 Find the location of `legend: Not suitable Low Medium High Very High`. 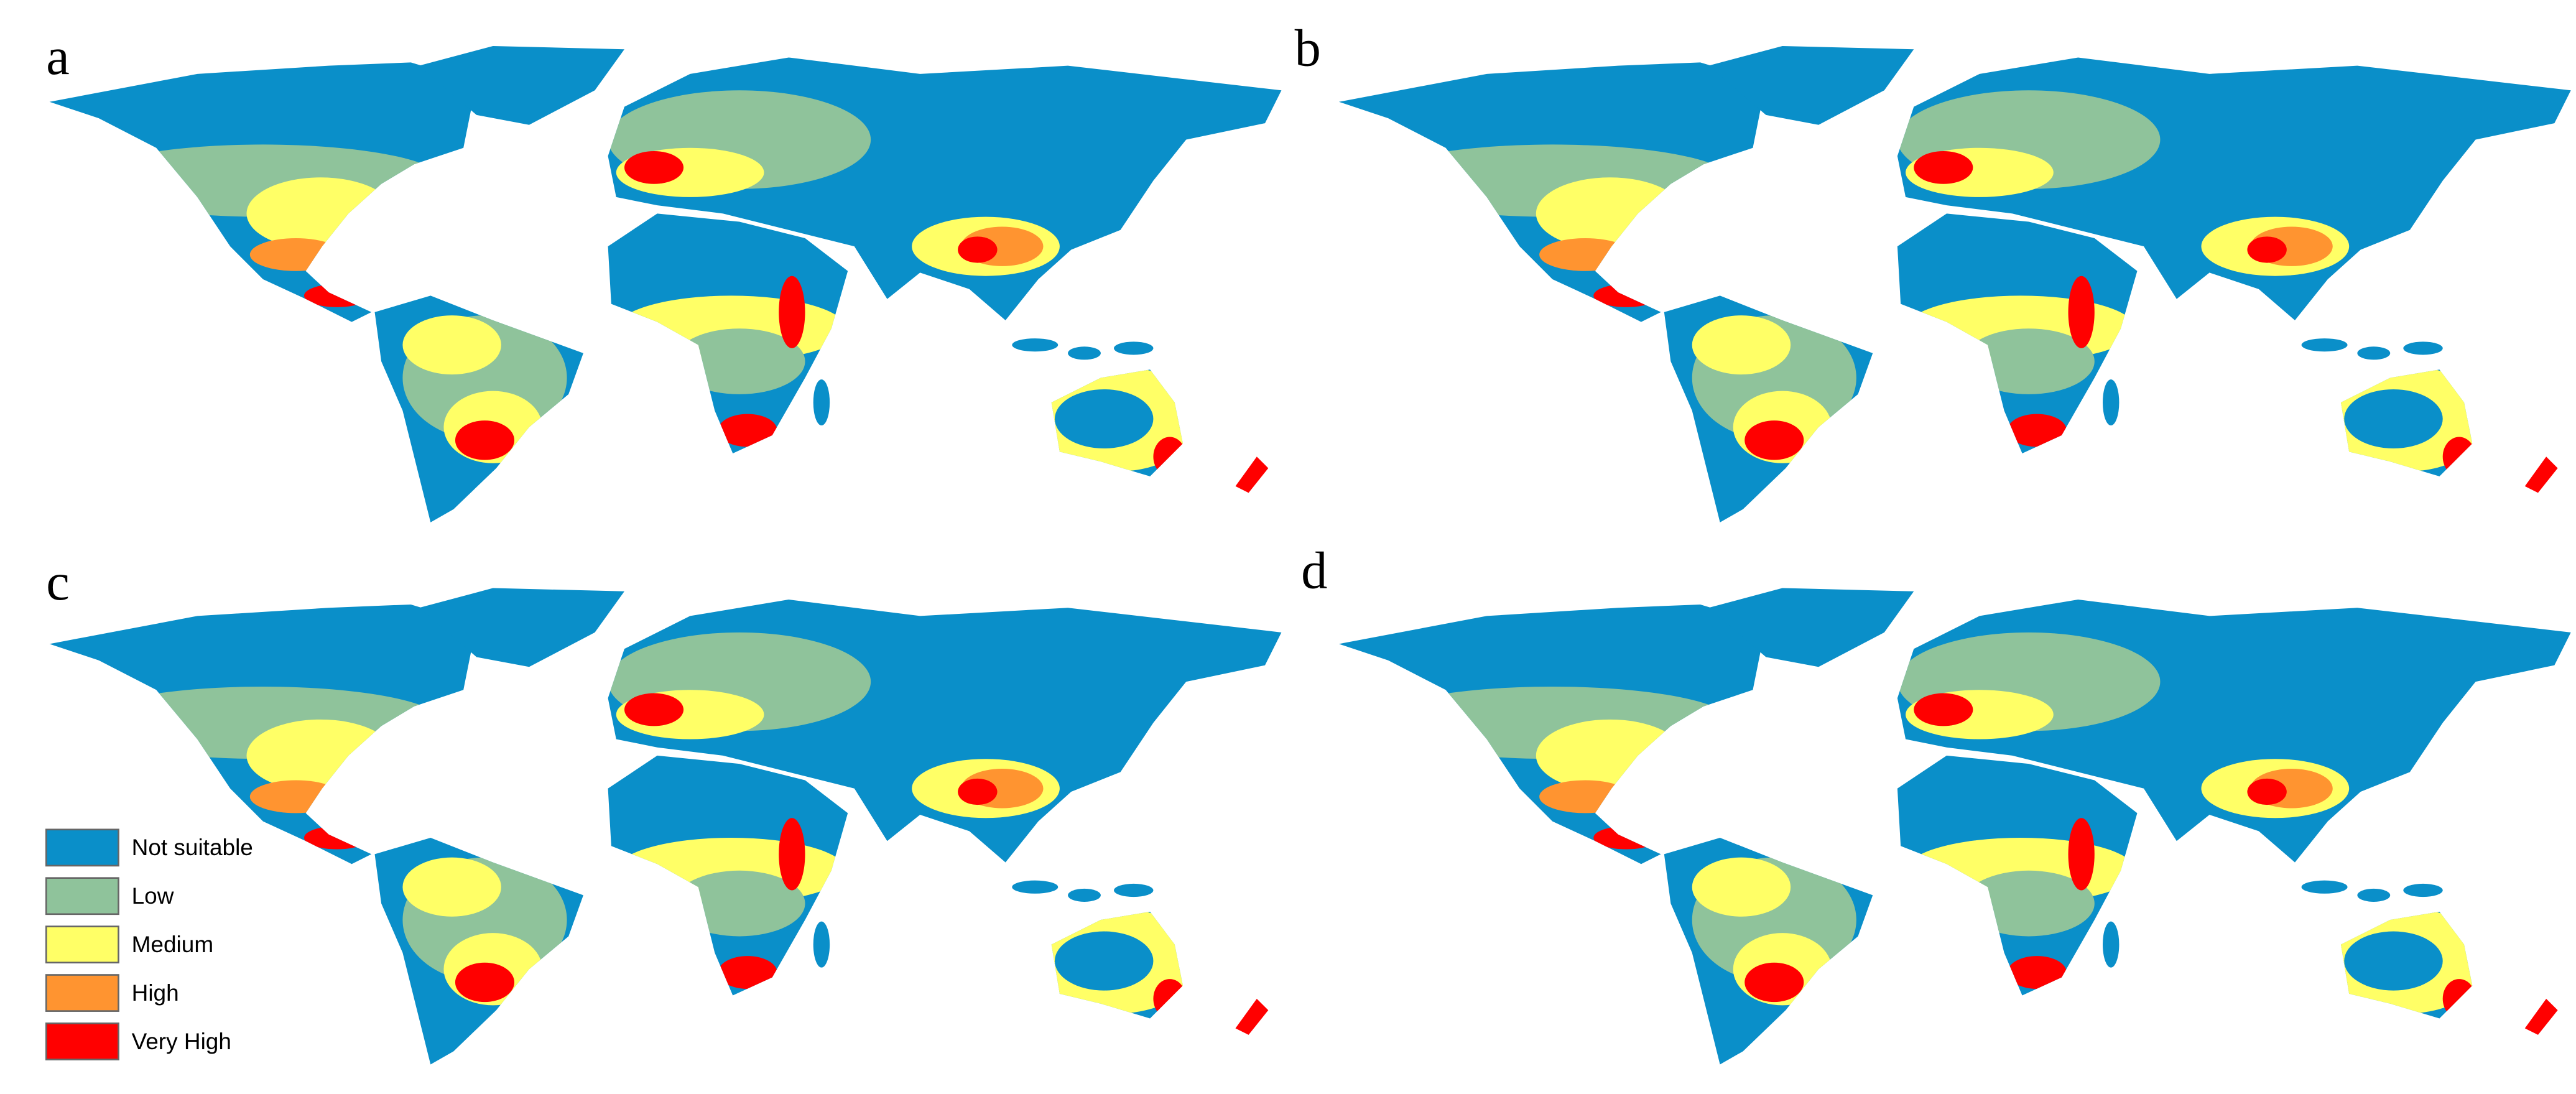

legend: Not suitable Low Medium High Very High is located at coordinates (149, 944).